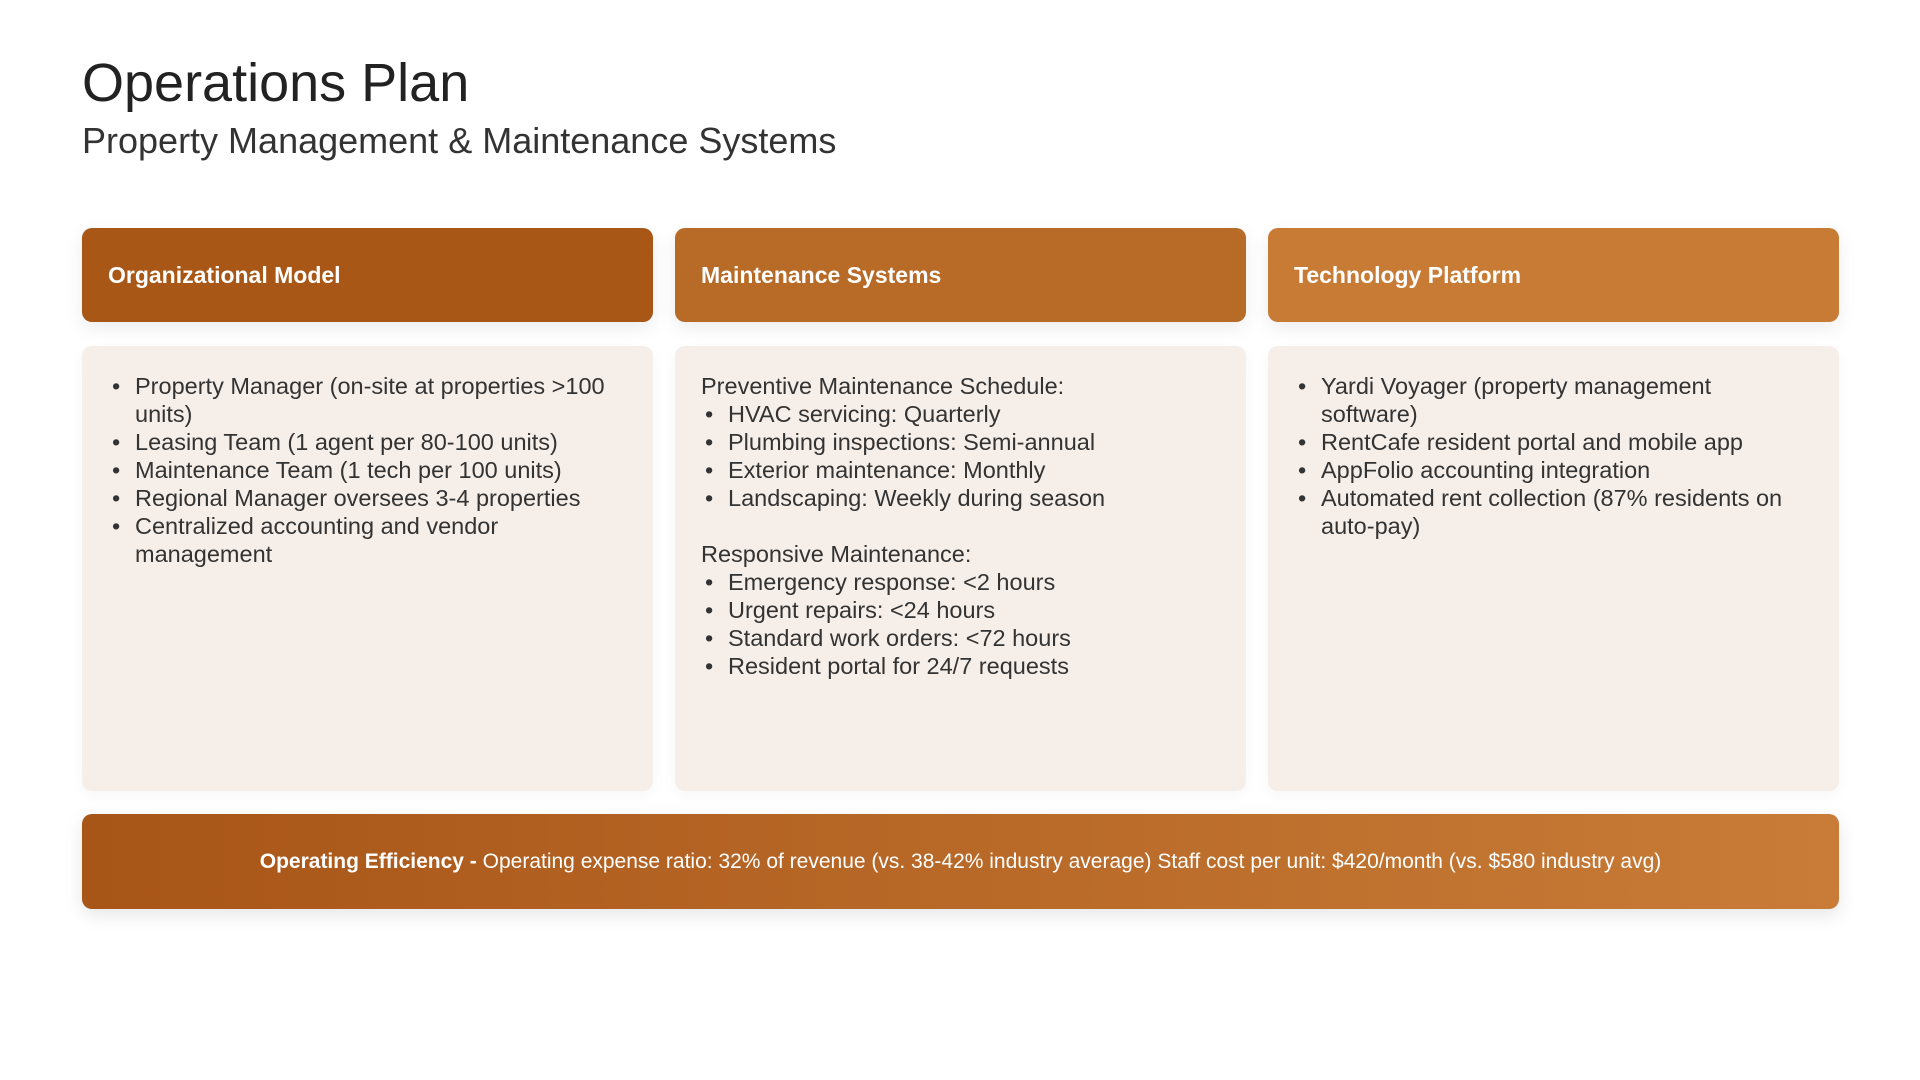 The image size is (1920, 1080). What do you see at coordinates (1553, 442) in the screenshot?
I see `list-item: RentCafe resident portal and mobile app` at bounding box center [1553, 442].